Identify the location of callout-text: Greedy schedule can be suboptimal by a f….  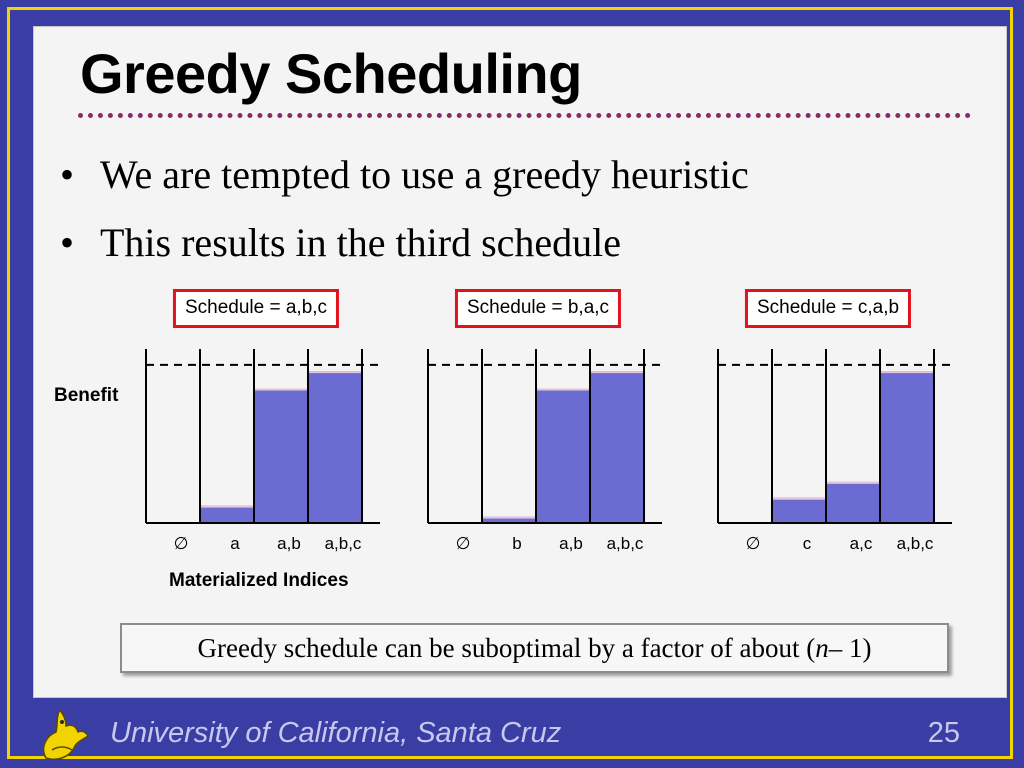
(506, 647).